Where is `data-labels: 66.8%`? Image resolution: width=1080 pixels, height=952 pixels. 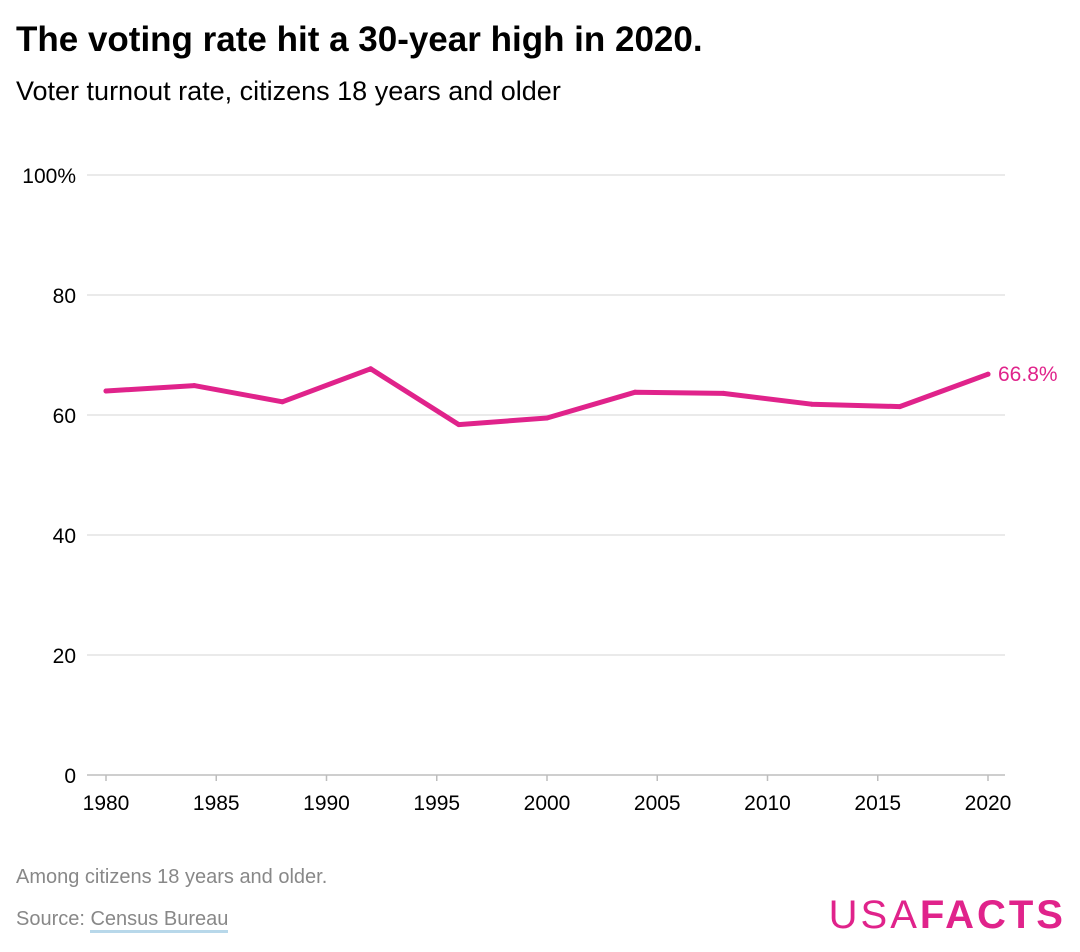 data-labels: 66.8% is located at coordinates (1028, 374).